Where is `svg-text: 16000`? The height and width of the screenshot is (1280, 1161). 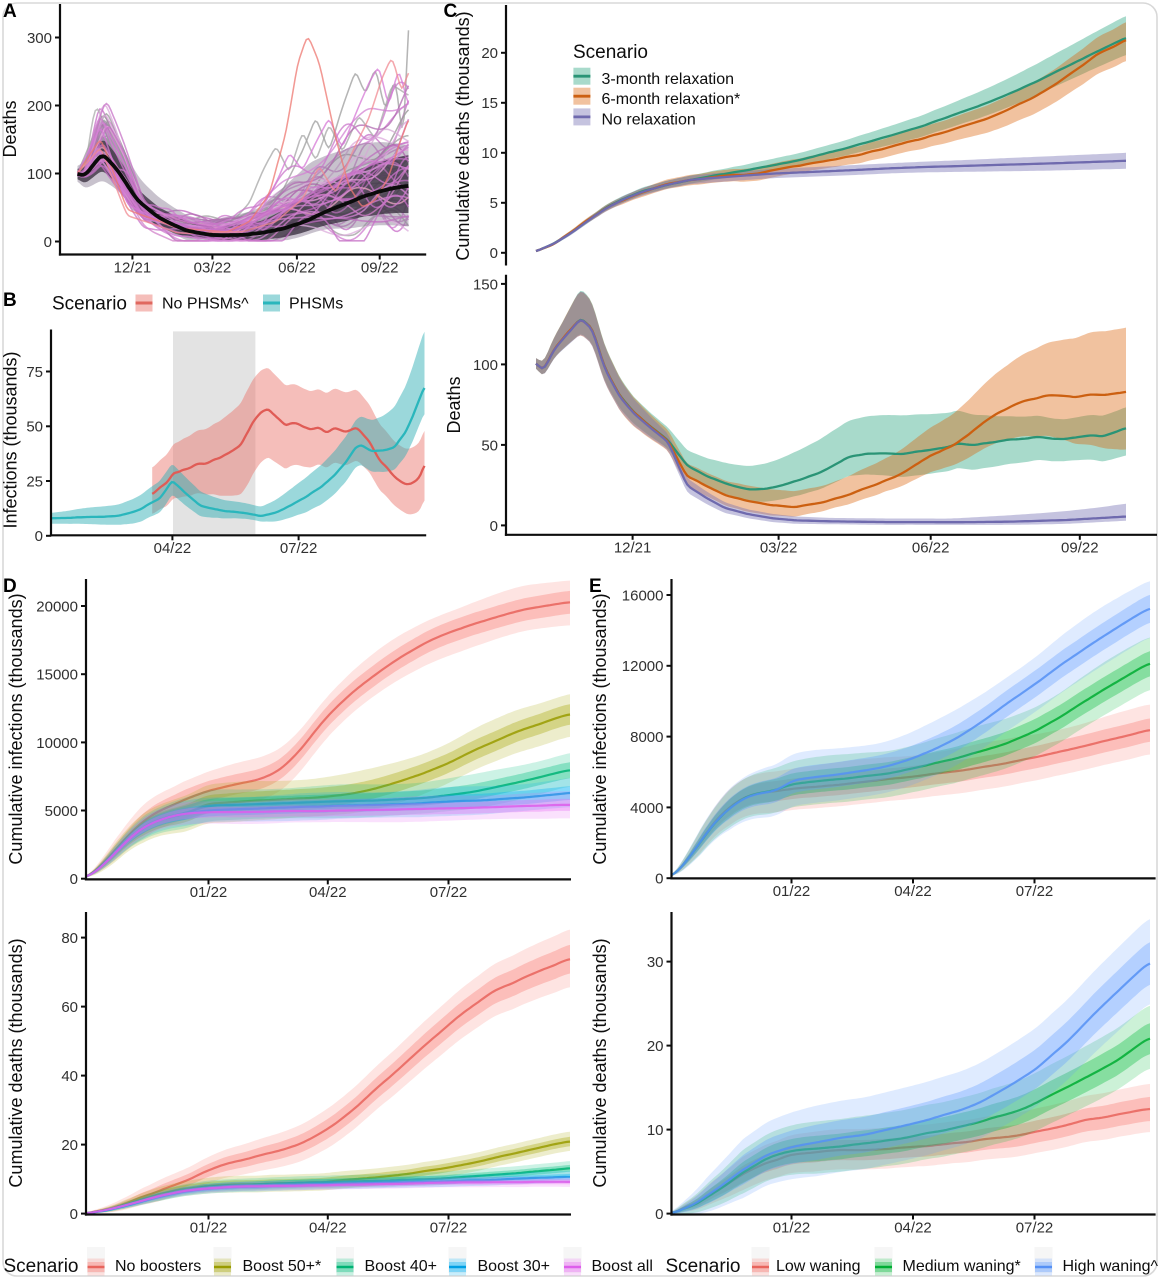 svg-text: 16000 is located at coordinates (643, 595).